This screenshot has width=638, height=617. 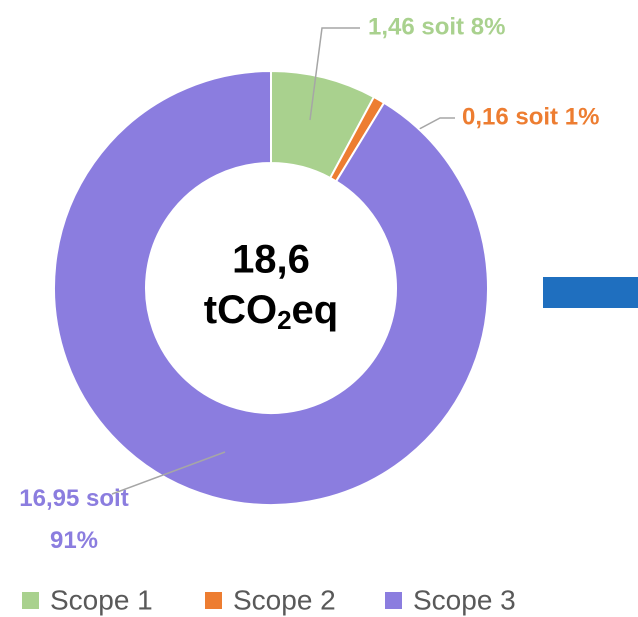 I want to click on unit-base: tCO, so click(x=240, y=310).